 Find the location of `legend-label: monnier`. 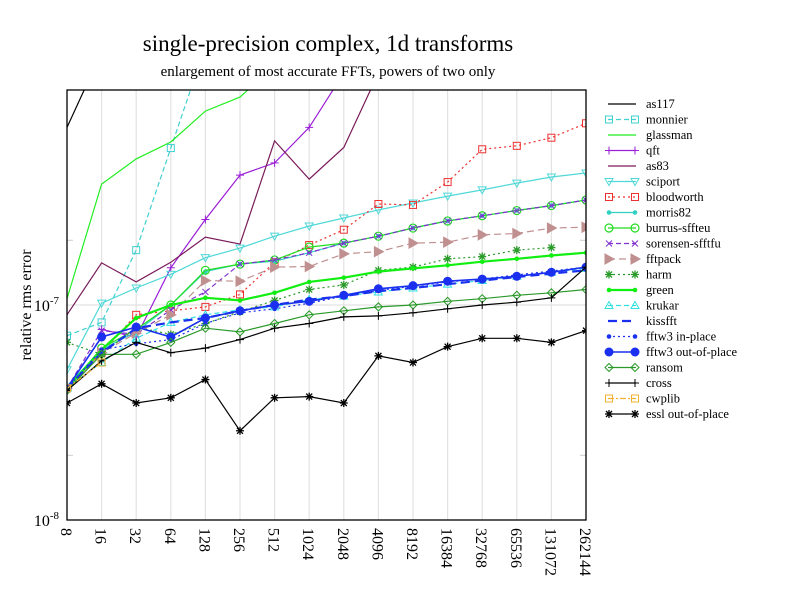

legend-label: monnier is located at coordinates (667, 120).